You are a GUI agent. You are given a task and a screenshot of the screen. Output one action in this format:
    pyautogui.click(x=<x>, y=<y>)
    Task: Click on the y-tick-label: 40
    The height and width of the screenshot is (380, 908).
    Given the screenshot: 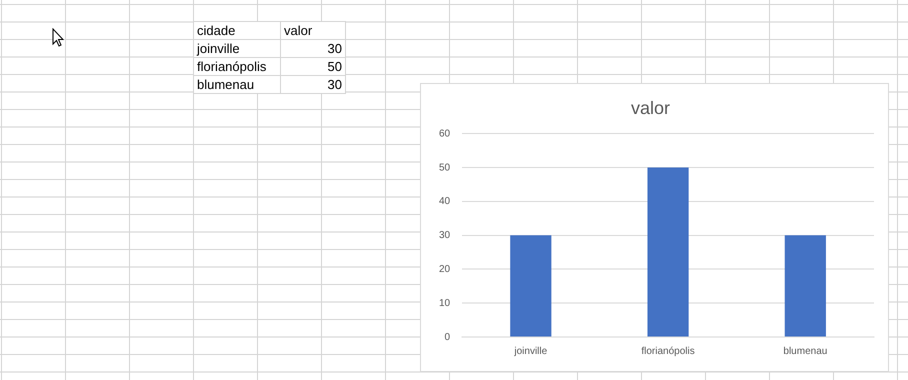 What is the action you would take?
    pyautogui.click(x=445, y=202)
    